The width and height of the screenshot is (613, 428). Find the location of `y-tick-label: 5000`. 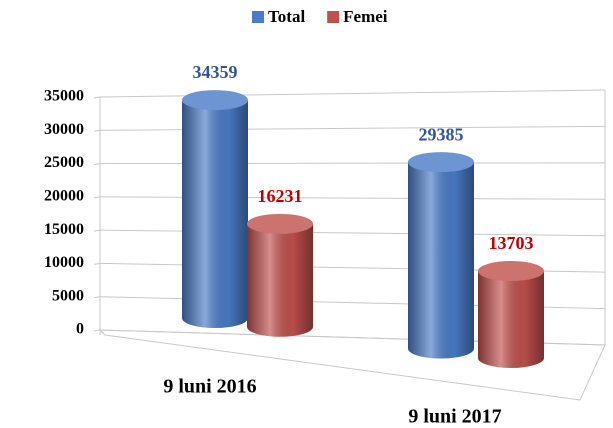

y-tick-label: 5000 is located at coordinates (68, 295).